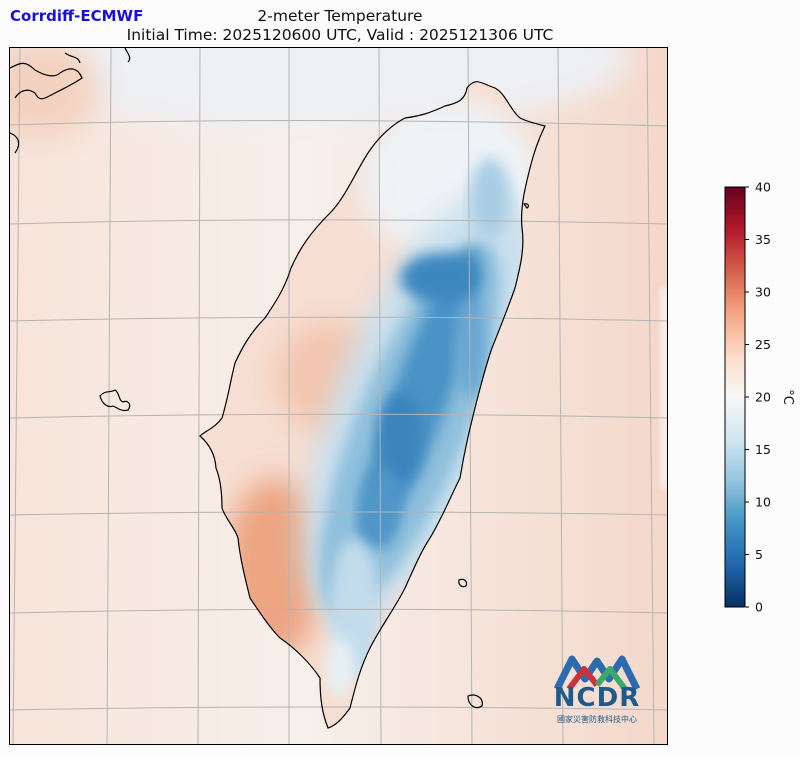 The image size is (800, 757). I want to click on colorbar-tick-label: 5, so click(759, 554).